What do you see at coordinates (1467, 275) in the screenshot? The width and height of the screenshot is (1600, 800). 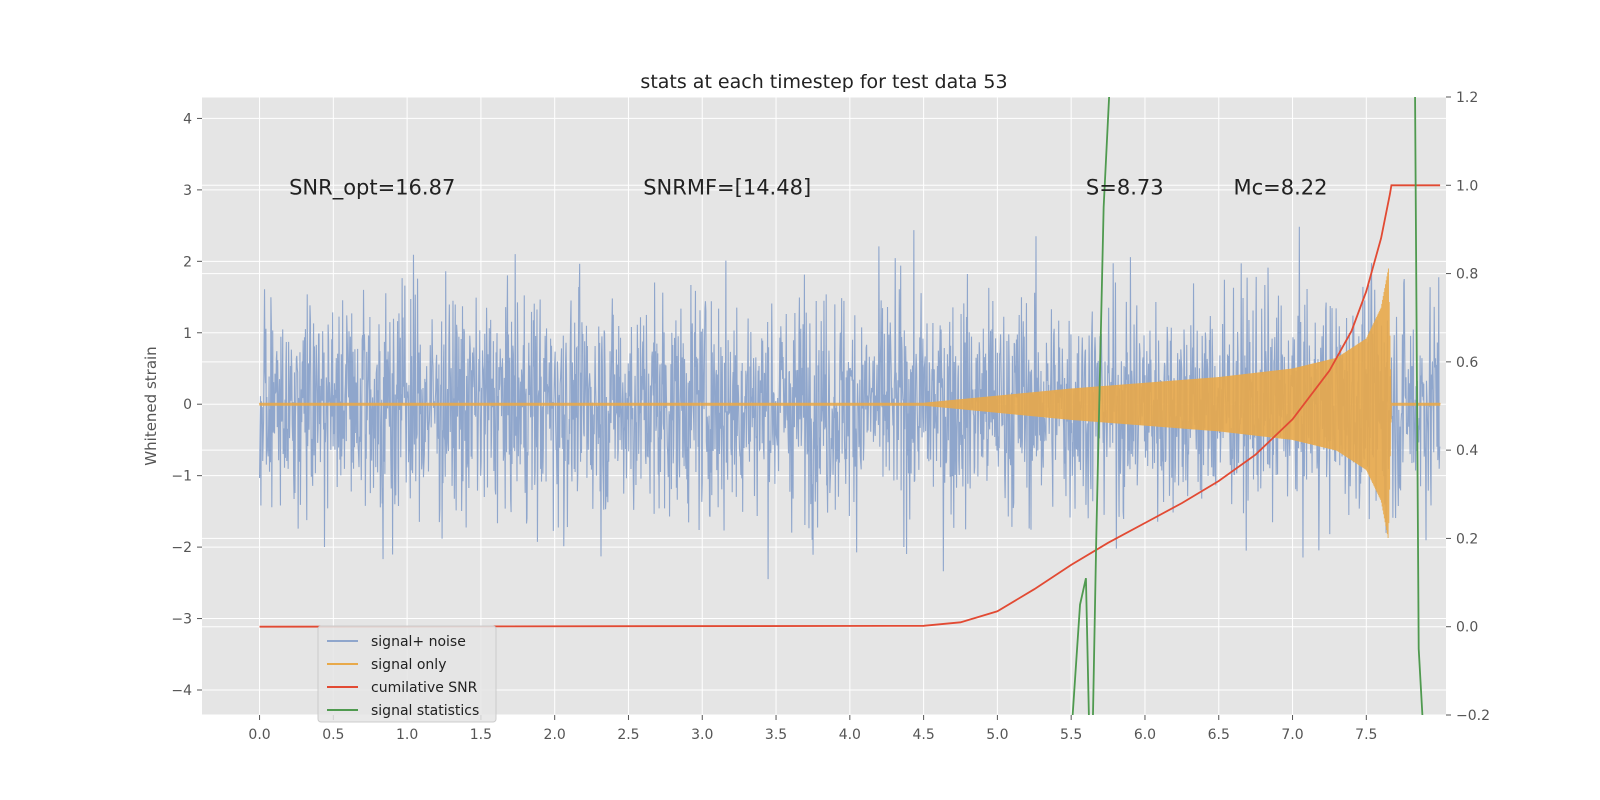 I see `y2-tick-label: 0.8` at bounding box center [1467, 275].